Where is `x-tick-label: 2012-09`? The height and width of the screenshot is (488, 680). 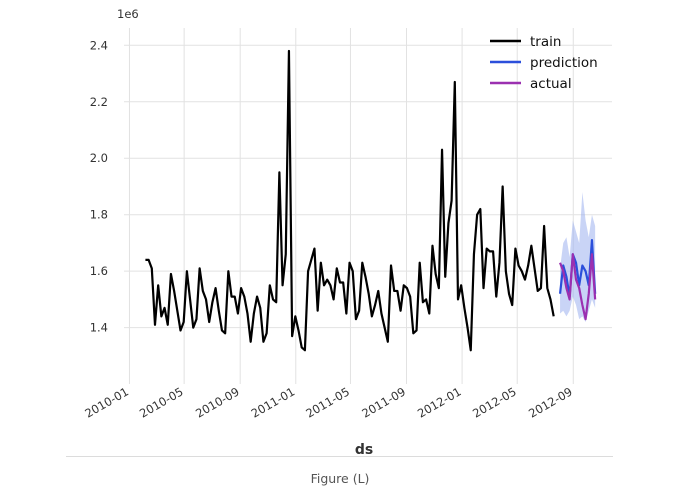
x-tick-label: 2012-09 is located at coordinates (550, 402).